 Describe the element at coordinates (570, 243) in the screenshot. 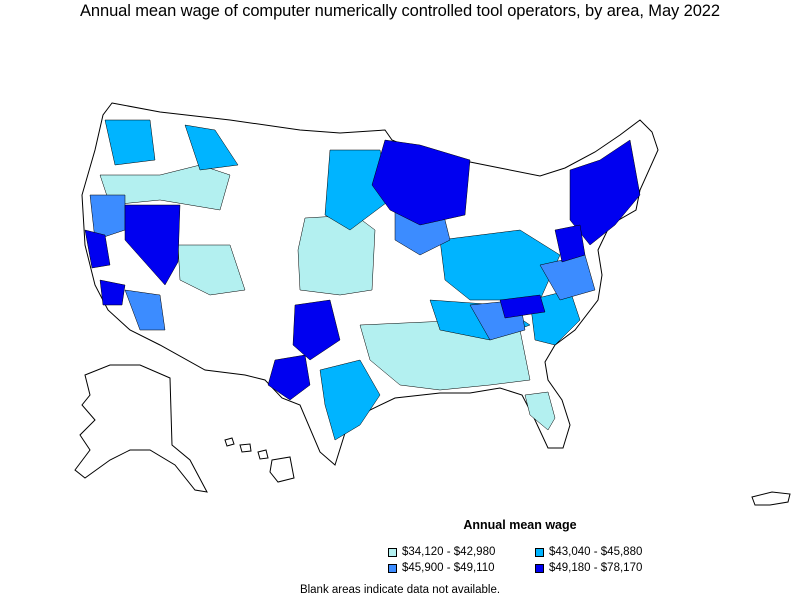

I see `area-mid-atlantic` at that location.